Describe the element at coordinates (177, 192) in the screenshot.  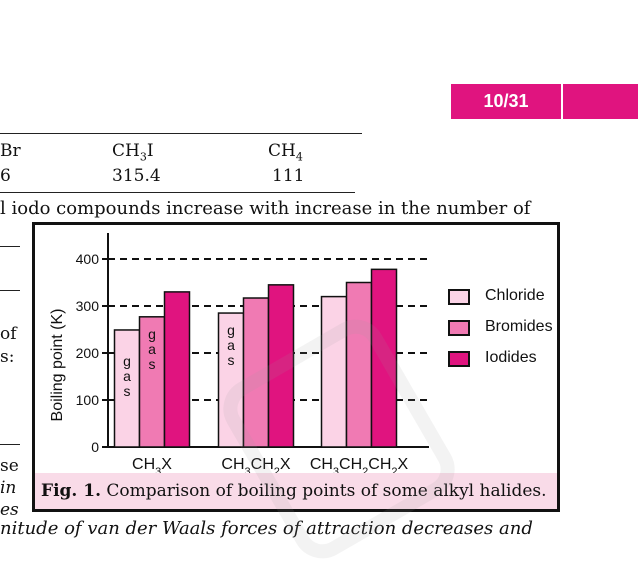
I see `table-bottom-rule` at that location.